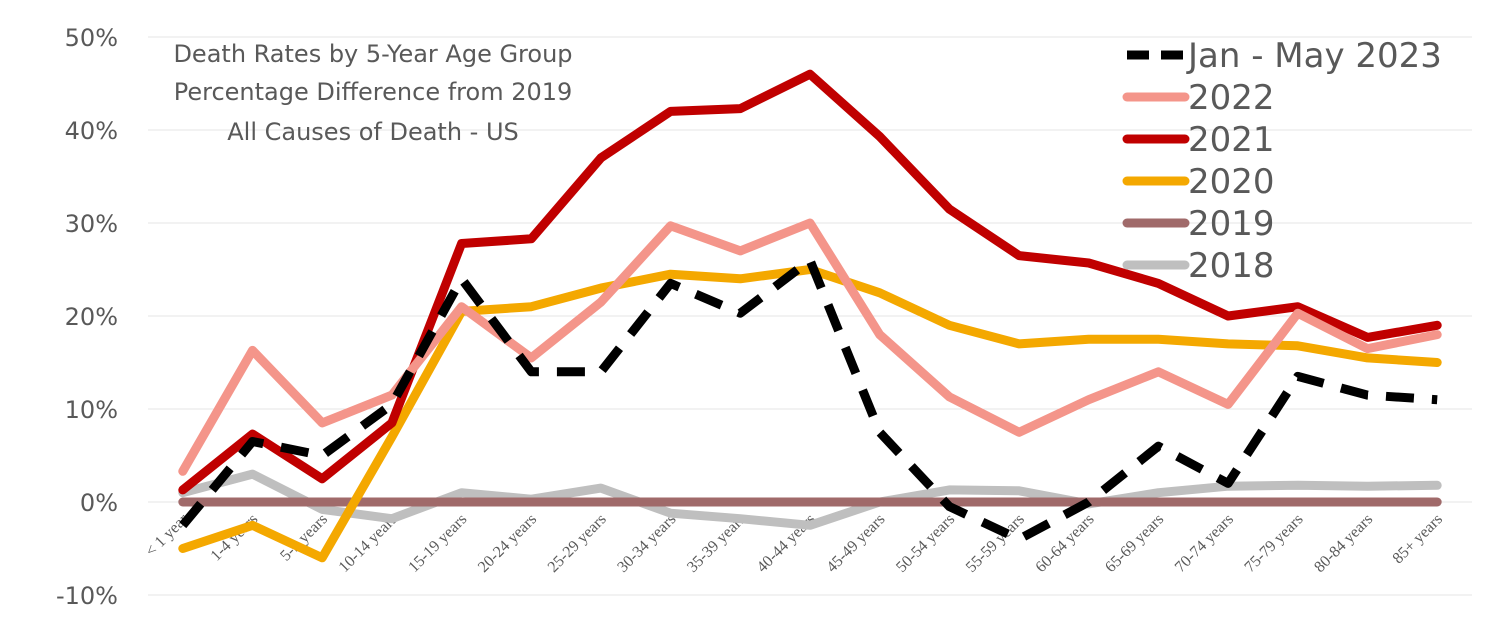  What do you see at coordinates (99, 503) in the screenshot?
I see `y-tick-label: 0%` at bounding box center [99, 503].